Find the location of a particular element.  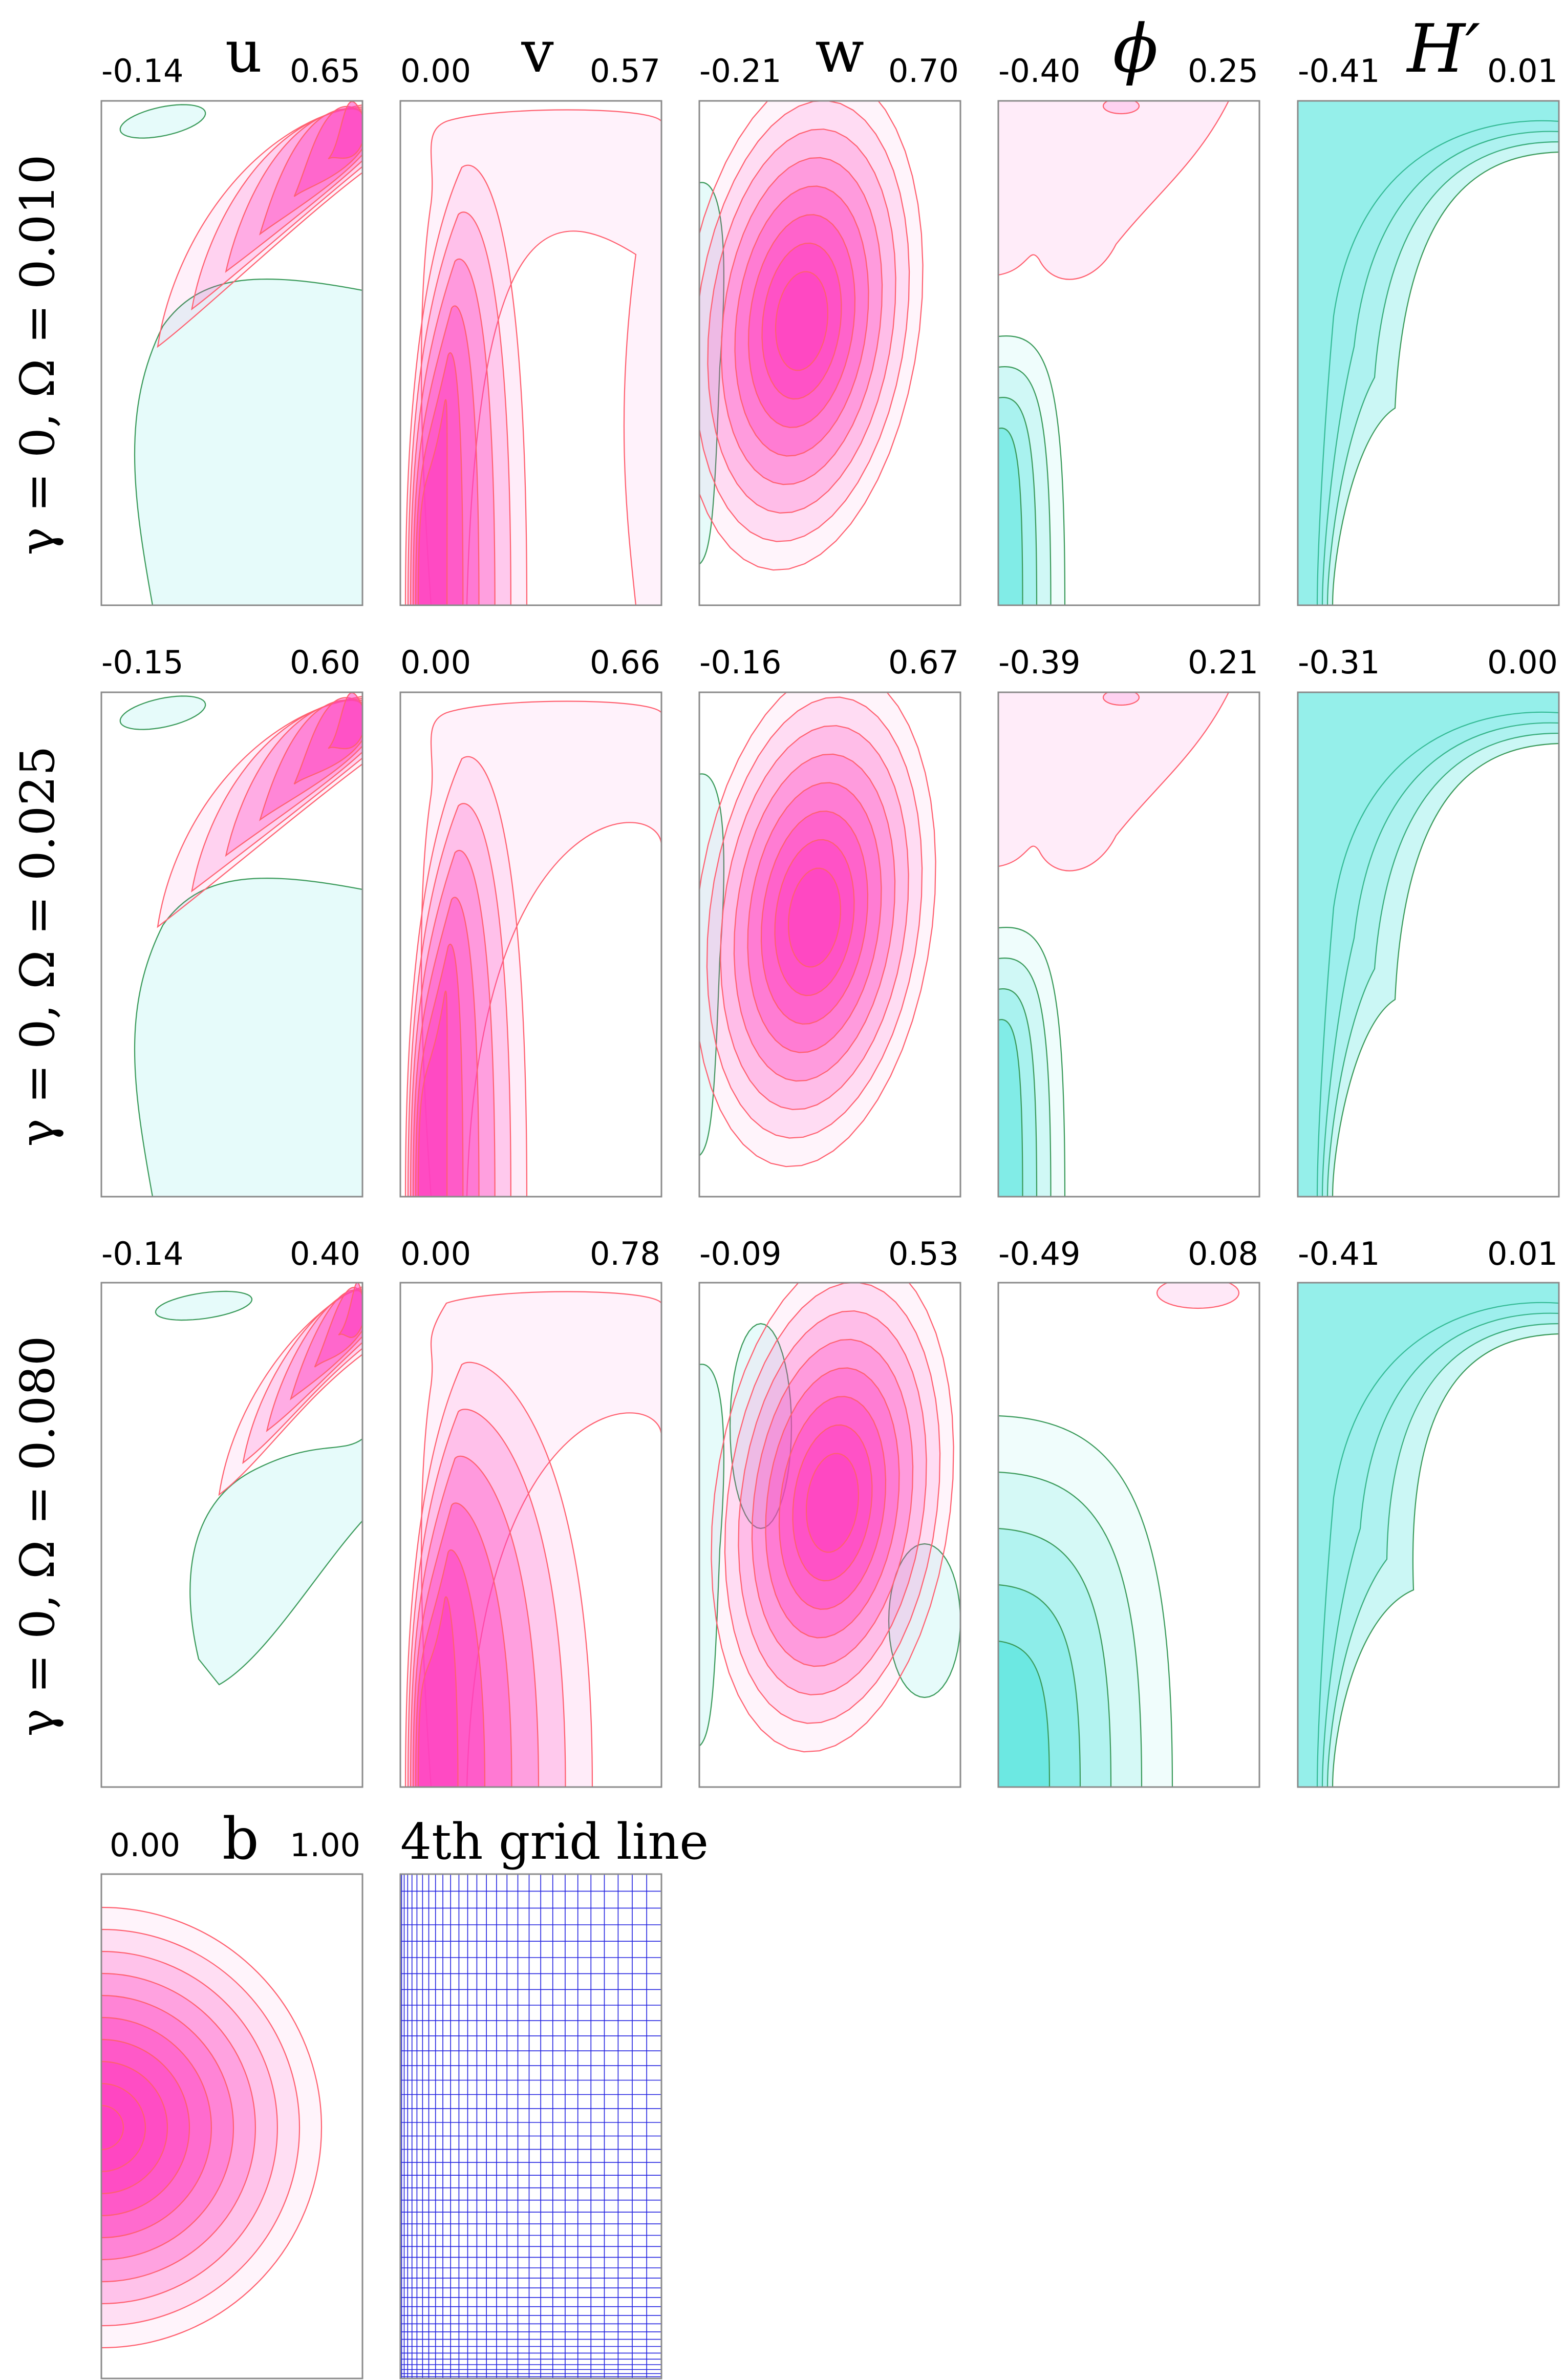

range-max-r1-w: 0.70 is located at coordinates (923, 71).